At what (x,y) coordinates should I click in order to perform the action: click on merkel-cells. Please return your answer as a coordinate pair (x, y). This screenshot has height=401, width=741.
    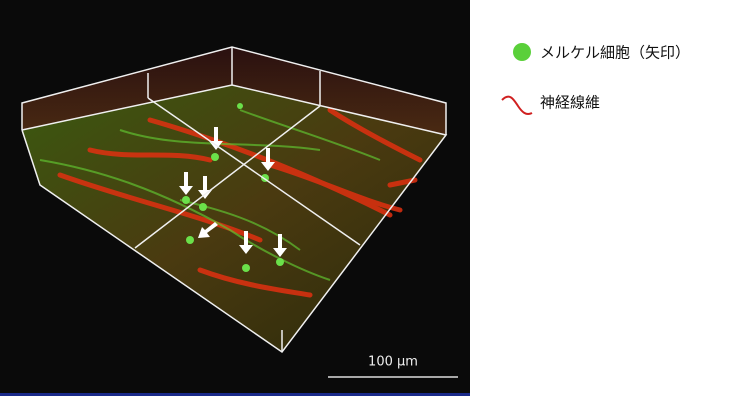
    Looking at the image, I should click on (233, 187).